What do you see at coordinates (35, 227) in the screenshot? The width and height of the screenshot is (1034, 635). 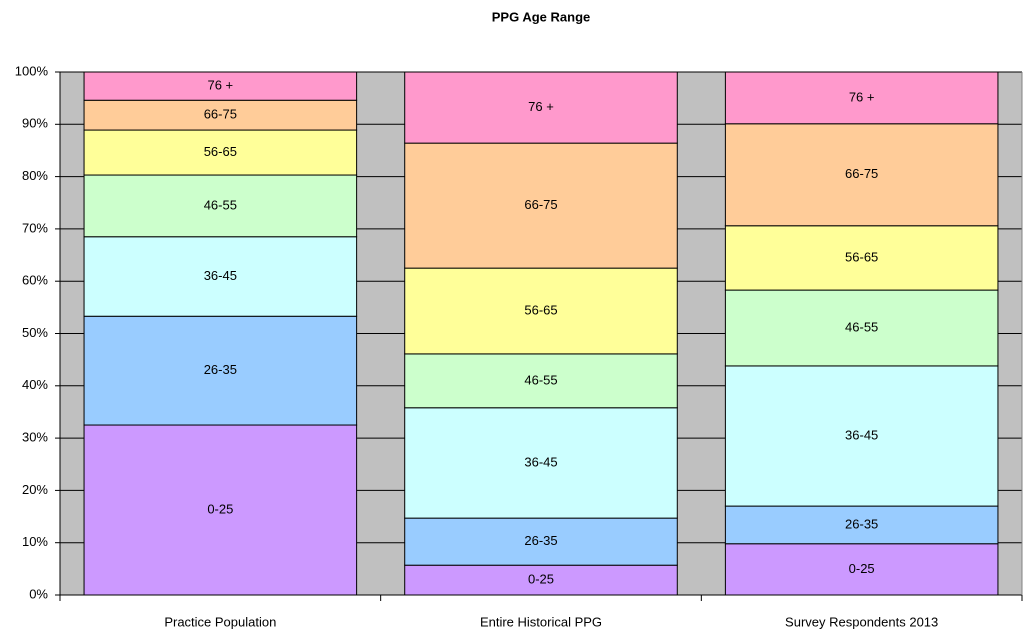 I see `y-tick-label: 70%` at bounding box center [35, 227].